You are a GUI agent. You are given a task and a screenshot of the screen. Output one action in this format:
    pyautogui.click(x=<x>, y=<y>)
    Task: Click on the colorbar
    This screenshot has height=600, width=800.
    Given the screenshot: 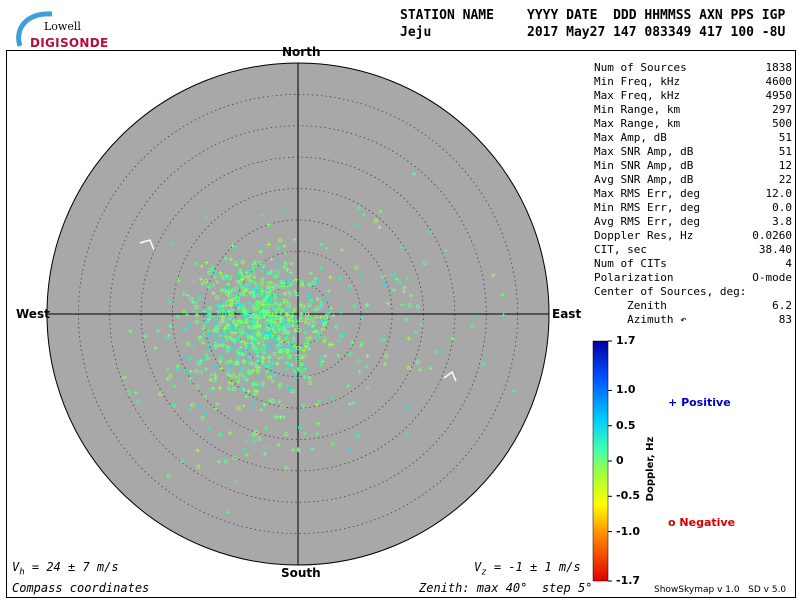 What is the action you would take?
    pyautogui.click(x=600, y=461)
    